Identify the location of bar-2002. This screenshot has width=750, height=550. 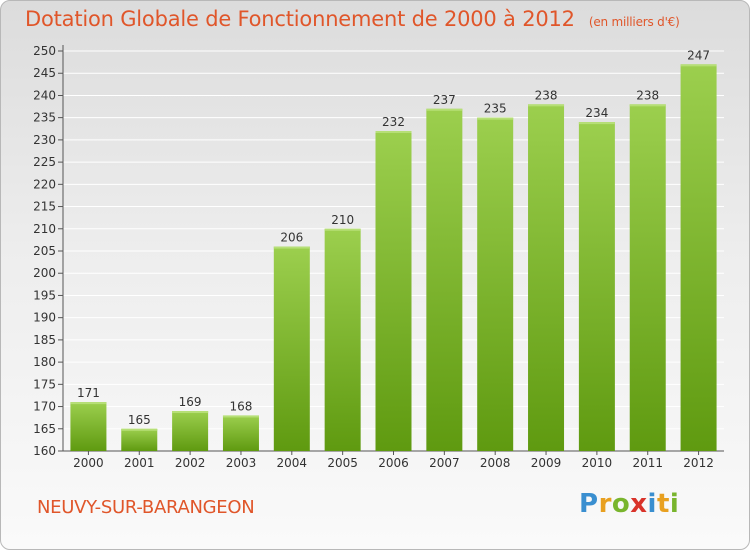
(190, 431).